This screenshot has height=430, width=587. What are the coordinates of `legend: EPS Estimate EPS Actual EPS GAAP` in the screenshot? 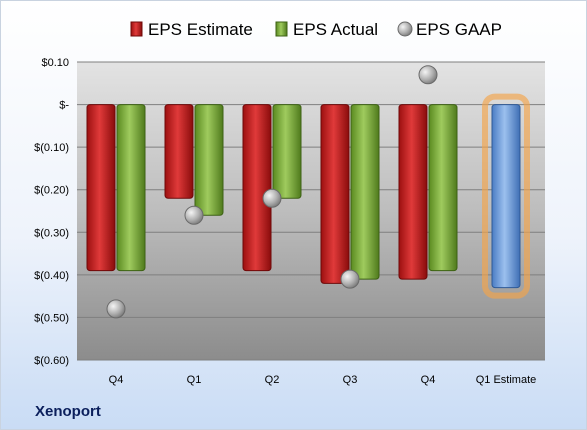 It's located at (316, 29).